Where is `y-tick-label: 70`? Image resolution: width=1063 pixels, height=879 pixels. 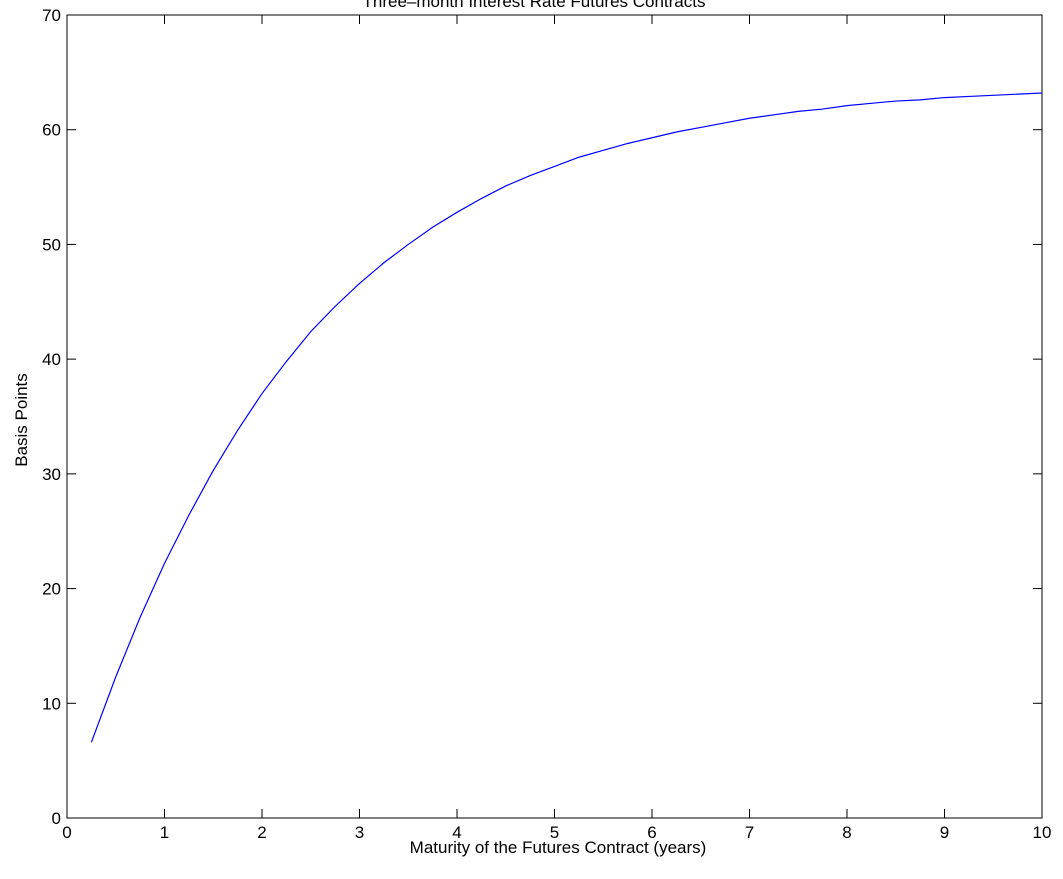
y-tick-label: 70 is located at coordinates (51, 15).